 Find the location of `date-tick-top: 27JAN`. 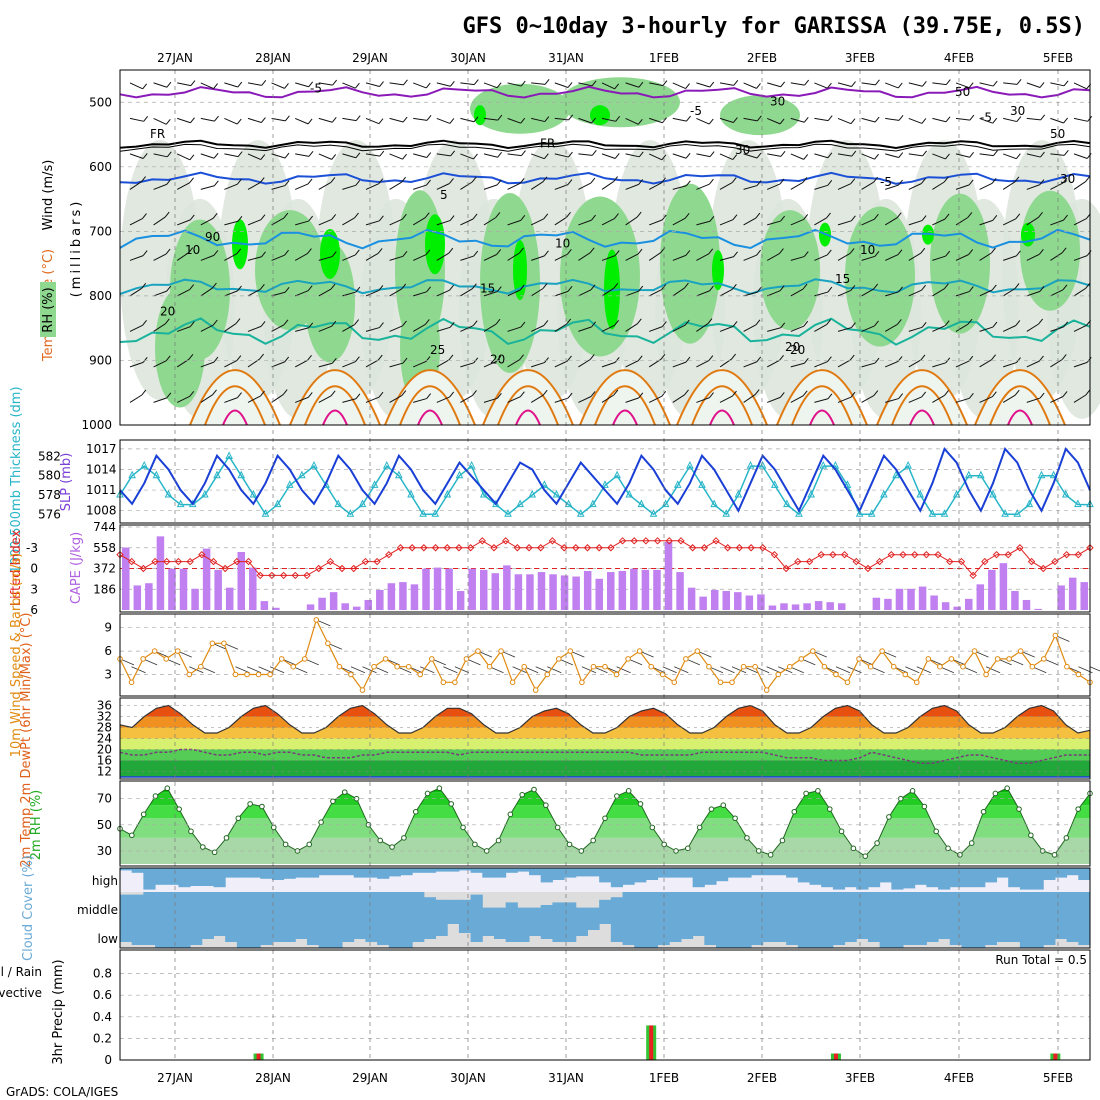

date-tick-top: 27JAN is located at coordinates (175, 58).